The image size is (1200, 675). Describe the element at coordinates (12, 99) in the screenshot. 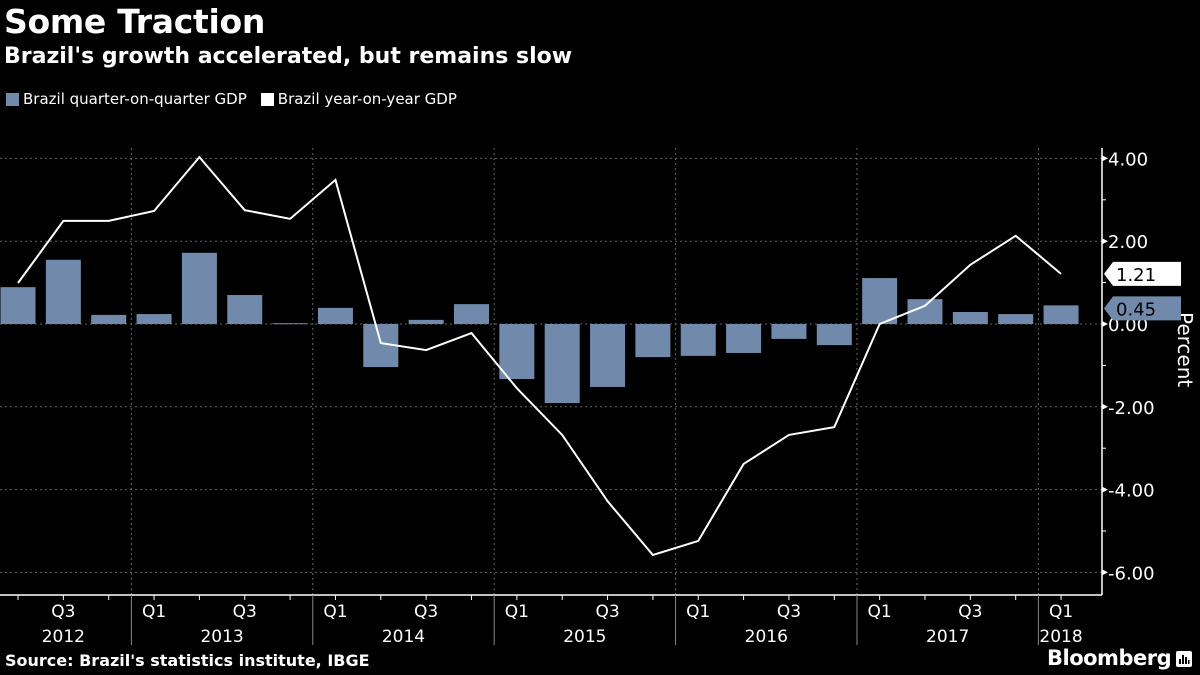

I see `legend-swatch-qoq` at that location.